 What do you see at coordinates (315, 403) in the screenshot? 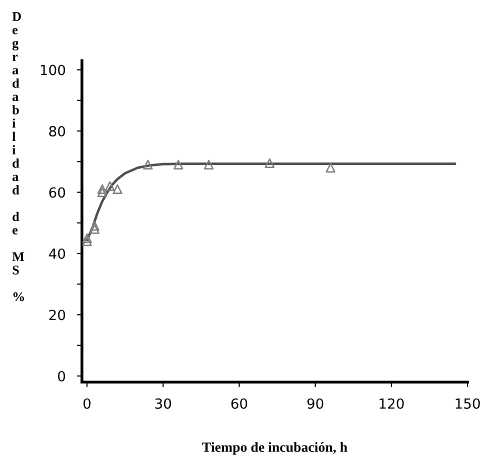
I see `x-tick-label: 90` at bounding box center [315, 403].